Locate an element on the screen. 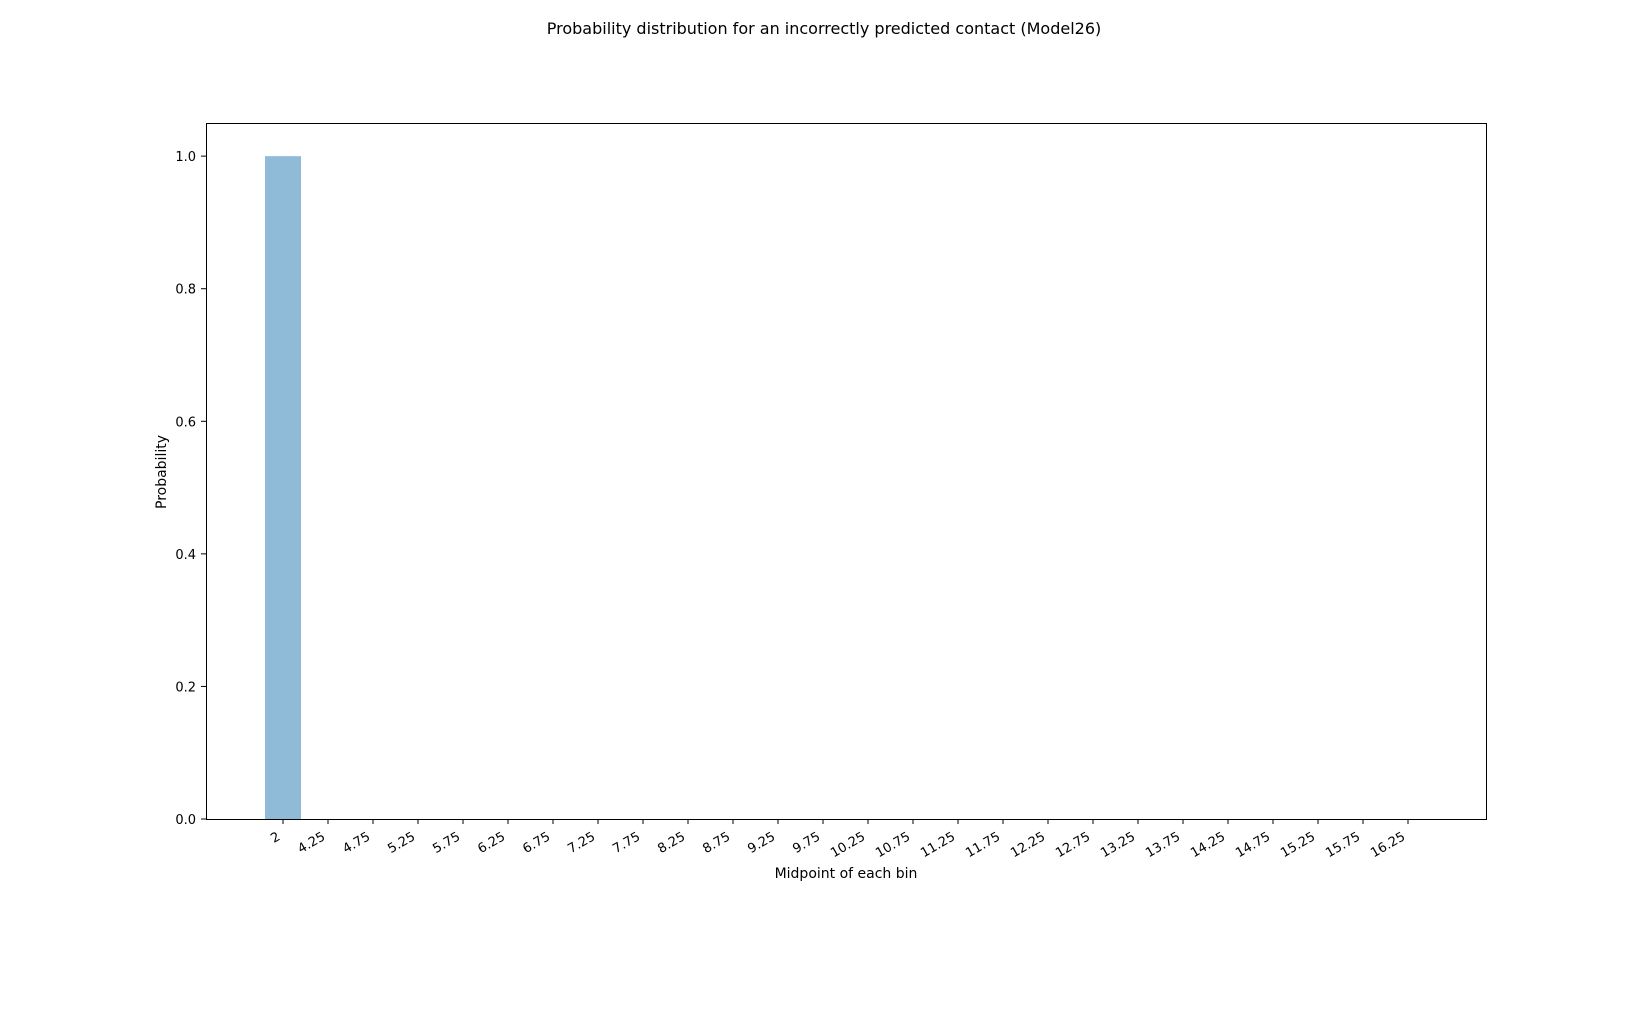 The width and height of the screenshot is (1639, 1016). x-tick-label: 10.75 is located at coordinates (893, 845).